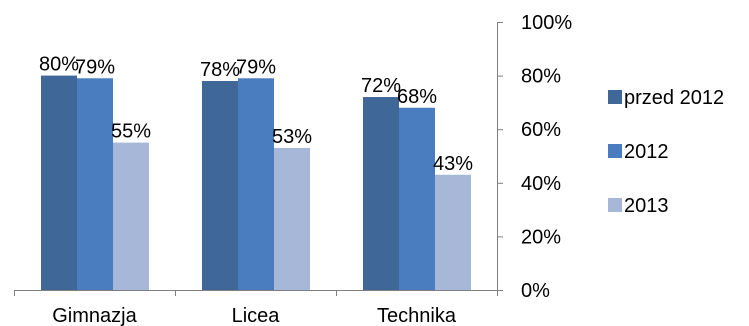 This screenshot has height=326, width=749. Describe the element at coordinates (541, 77) in the screenshot. I see `y-tick-label: 80%` at that location.